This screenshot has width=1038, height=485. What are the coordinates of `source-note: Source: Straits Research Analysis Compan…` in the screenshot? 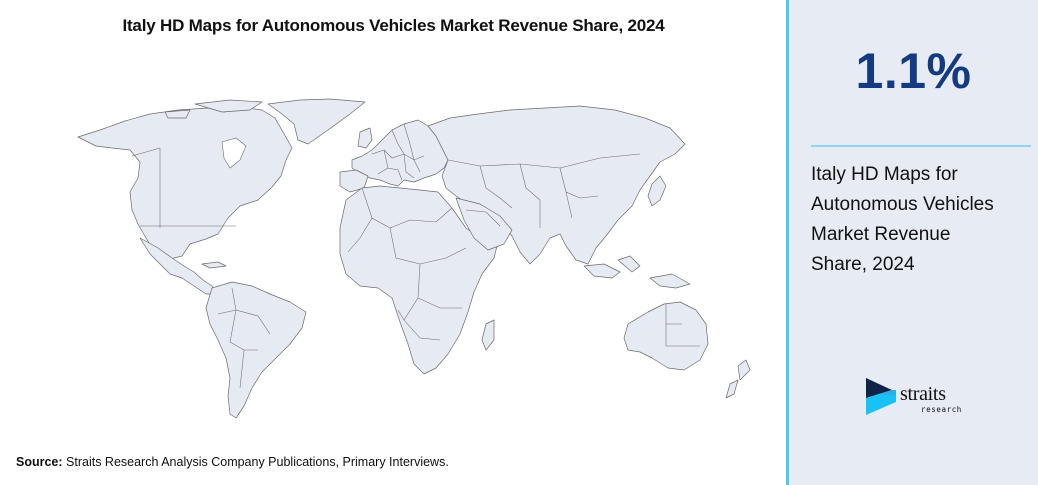 It's located at (232, 462).